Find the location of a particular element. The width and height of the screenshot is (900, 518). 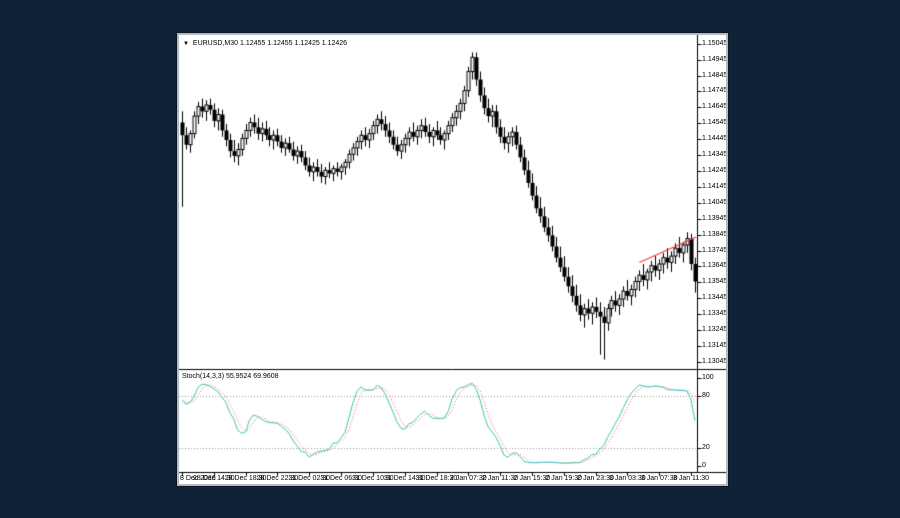

price-tick-label: 1.14245 is located at coordinates (715, 170).